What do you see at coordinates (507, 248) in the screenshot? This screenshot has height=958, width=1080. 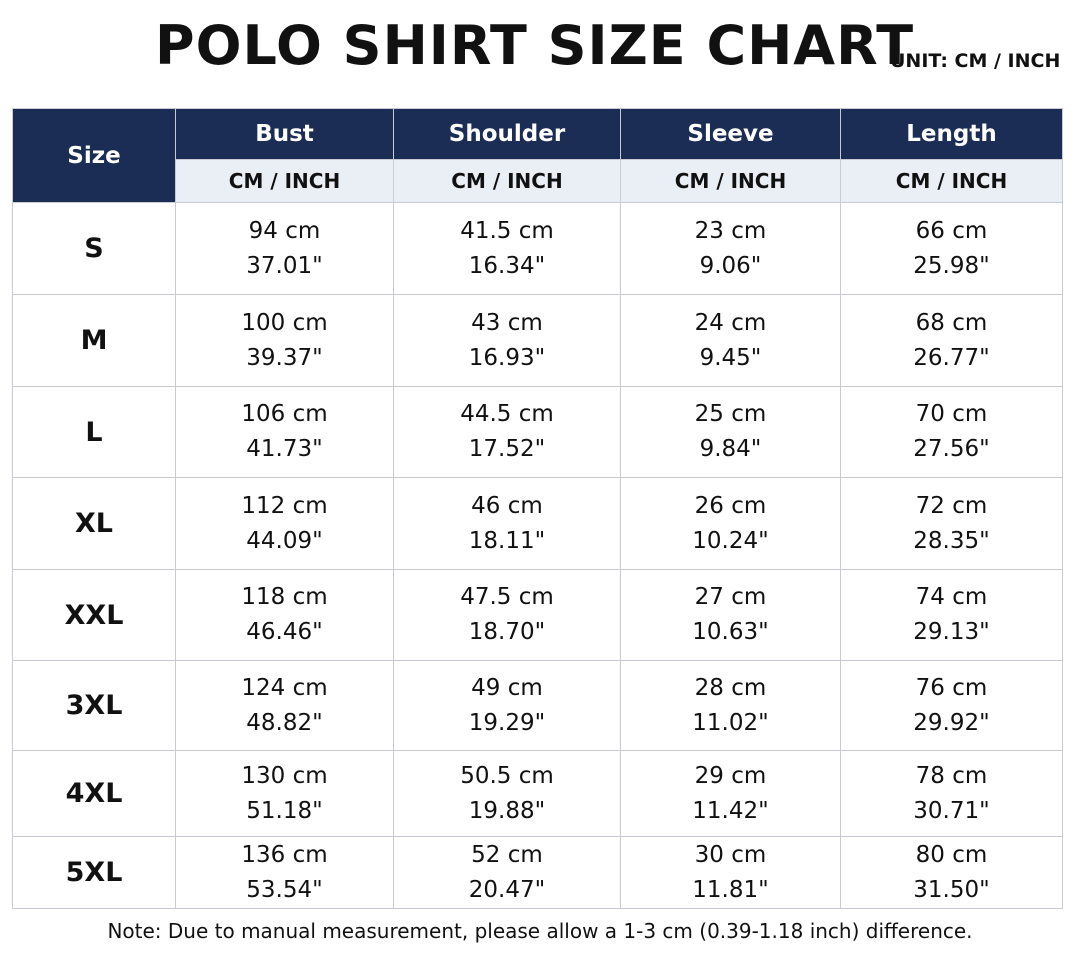 I see `measure-cell: 41.5 cm 16.34"` at bounding box center [507, 248].